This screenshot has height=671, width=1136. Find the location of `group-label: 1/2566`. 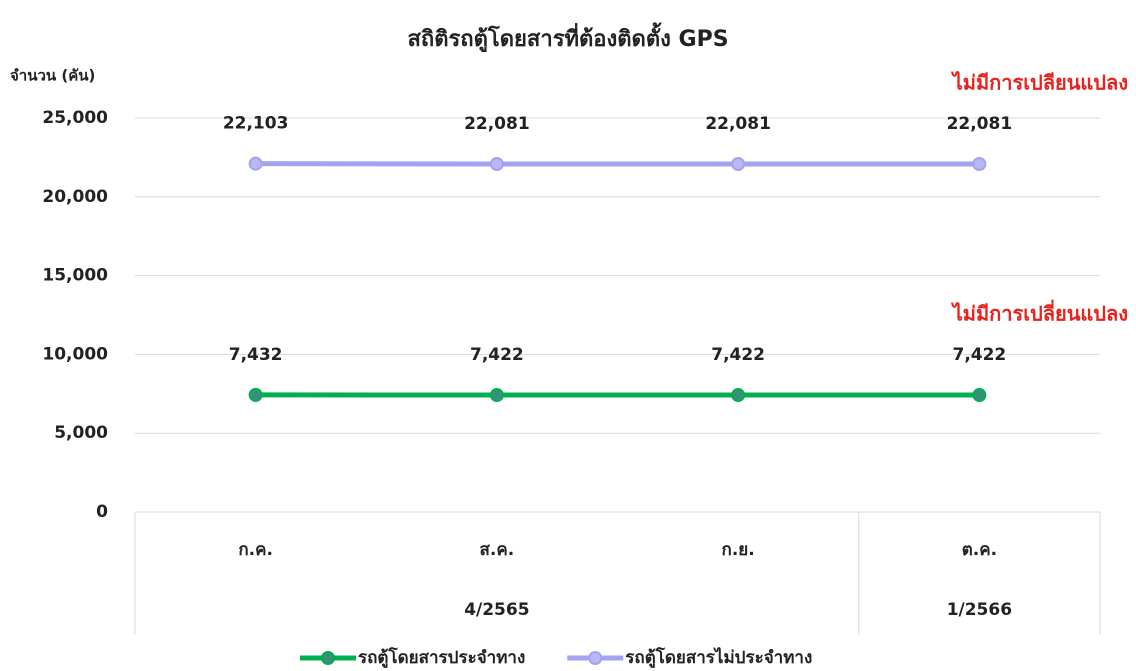

group-label: 1/2566 is located at coordinates (979, 610).